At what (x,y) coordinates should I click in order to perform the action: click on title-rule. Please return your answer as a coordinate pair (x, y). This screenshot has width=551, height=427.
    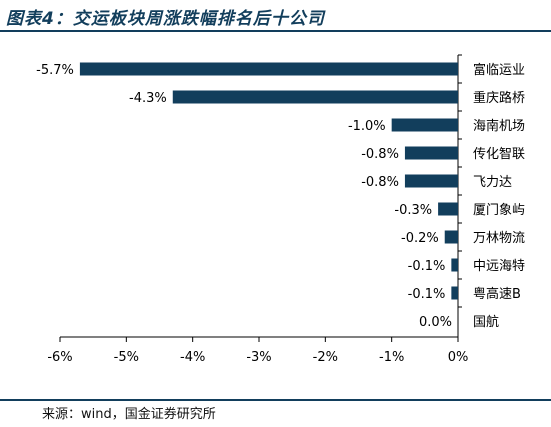
    Looking at the image, I should click on (275, 31).